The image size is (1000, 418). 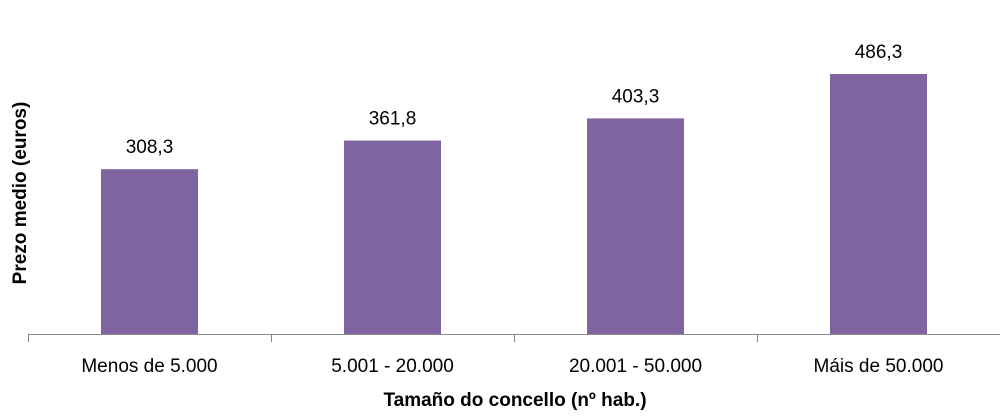 I want to click on x-tick-label: Menos de 5.000, so click(x=149, y=366).